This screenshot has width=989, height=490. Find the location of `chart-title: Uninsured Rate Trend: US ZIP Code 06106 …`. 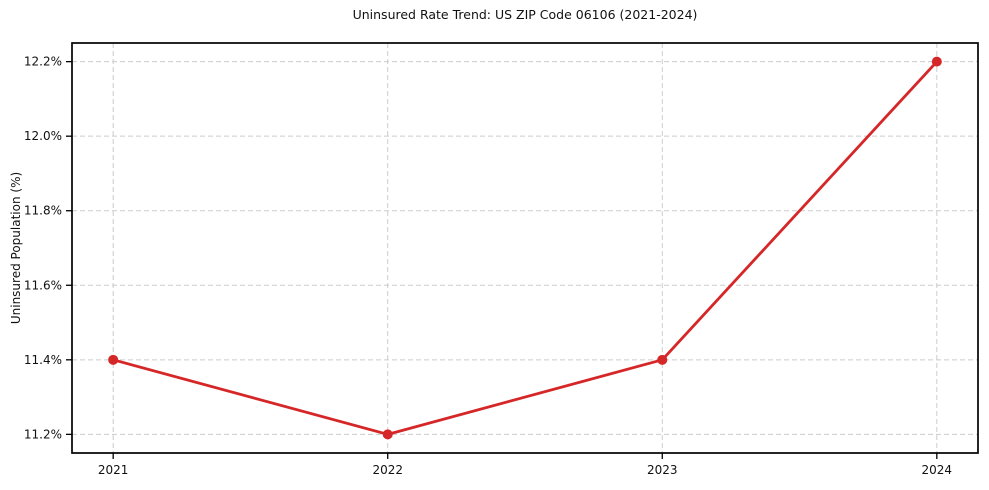

chart-title: Uninsured Rate Trend: US ZIP Code 06106 … is located at coordinates (525, 14).